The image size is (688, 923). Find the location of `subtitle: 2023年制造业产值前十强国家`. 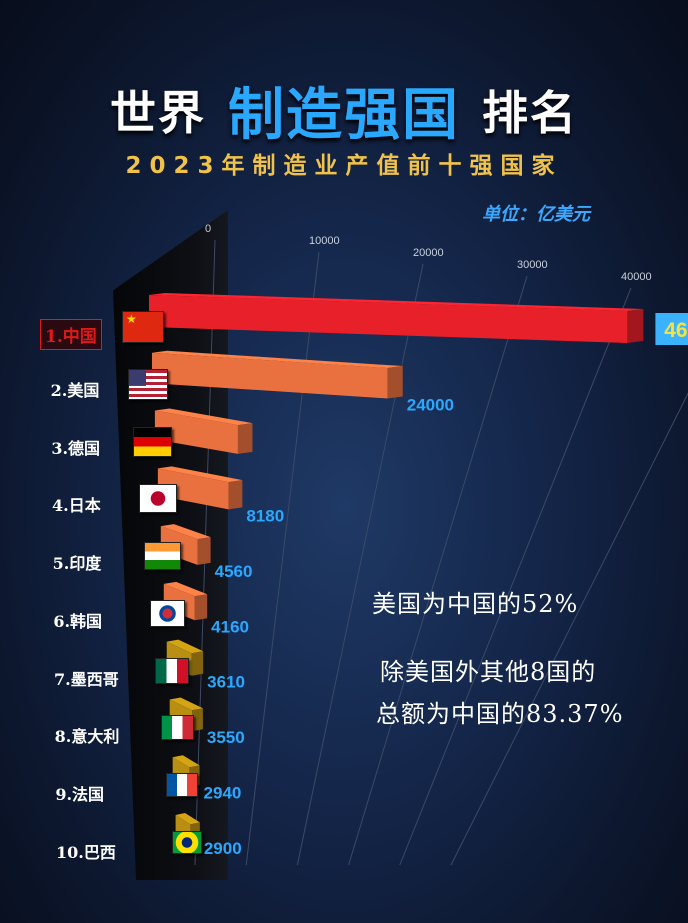

subtitle: 2023年制造业产值前十强国家 is located at coordinates (344, 166).